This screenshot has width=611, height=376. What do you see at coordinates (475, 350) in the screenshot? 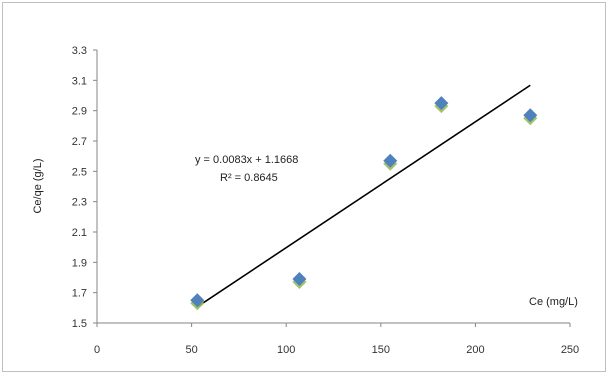
I see `x-tick-label: 200` at bounding box center [475, 350].